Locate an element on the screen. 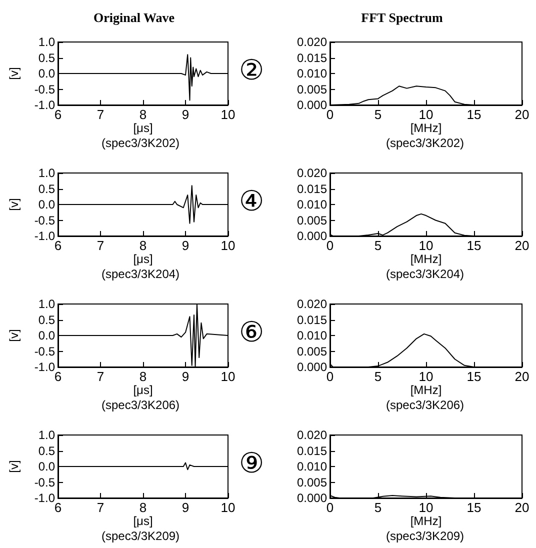  text: ② is located at coordinates (251, 70).